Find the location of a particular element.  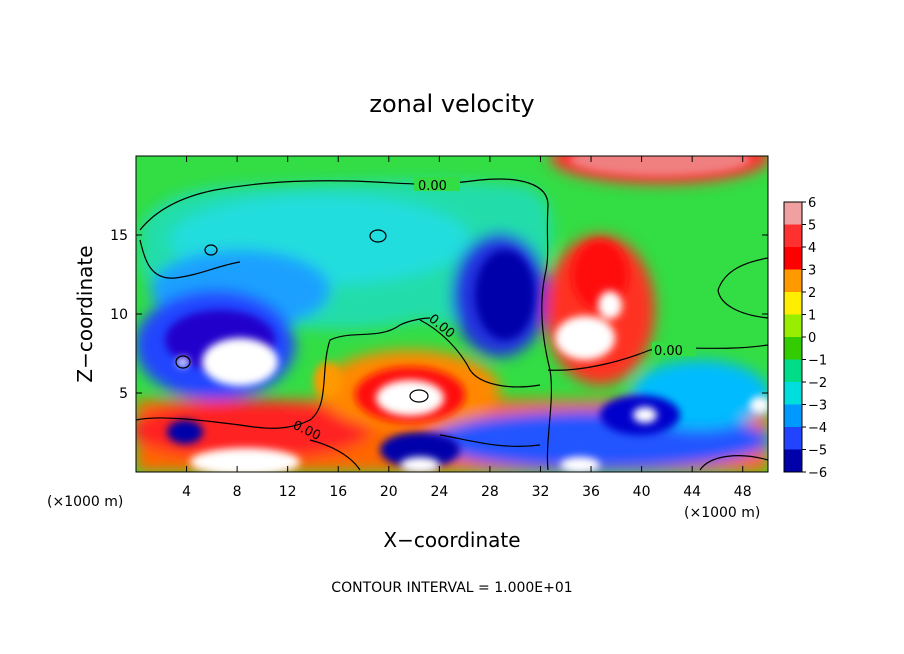

x-tick-label: 4 is located at coordinates (186, 492).